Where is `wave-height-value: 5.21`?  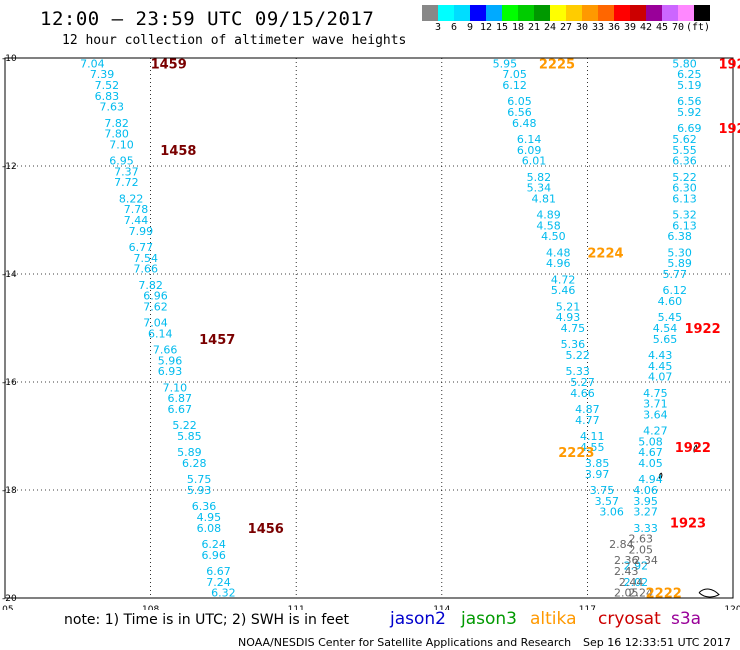
wave-height-value: 5.21 is located at coordinates (568, 306).